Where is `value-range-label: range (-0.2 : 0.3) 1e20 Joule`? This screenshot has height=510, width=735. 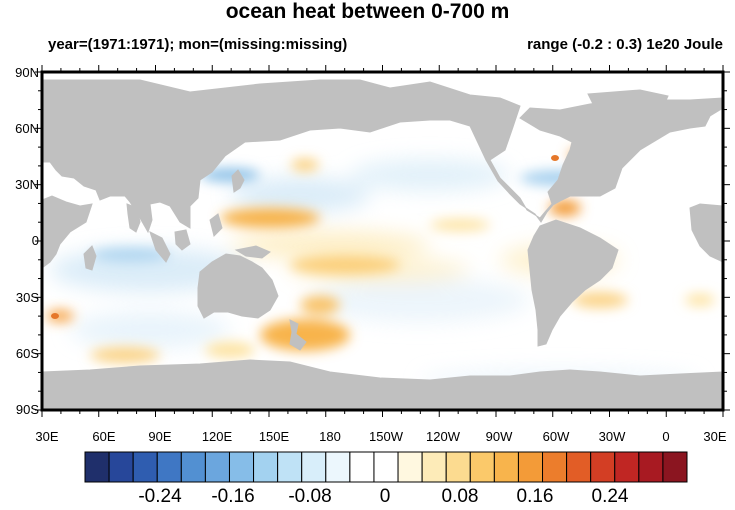
value-range-label: range (-0.2 : 0.3) 1e20 Joule is located at coordinates (625, 44).